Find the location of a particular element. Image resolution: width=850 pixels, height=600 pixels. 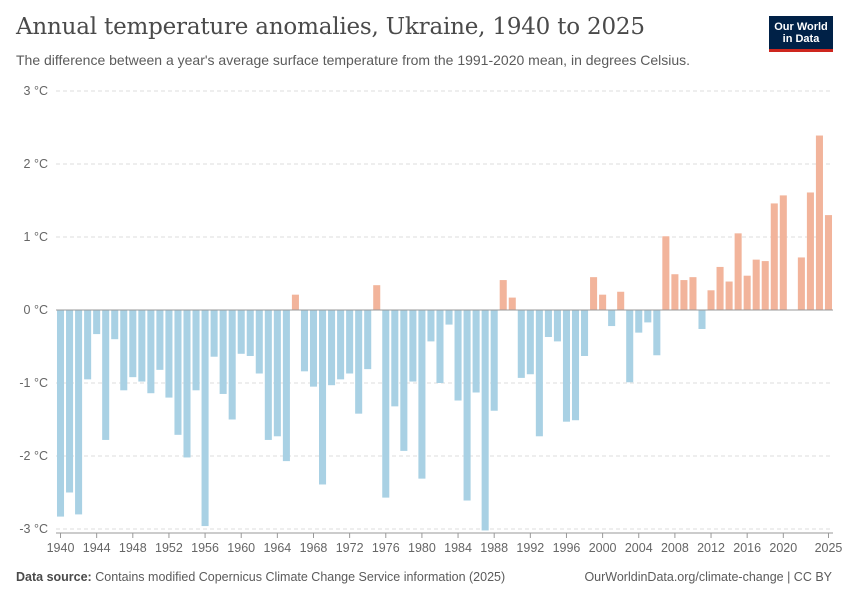

bar-1956 is located at coordinates (205, 418).